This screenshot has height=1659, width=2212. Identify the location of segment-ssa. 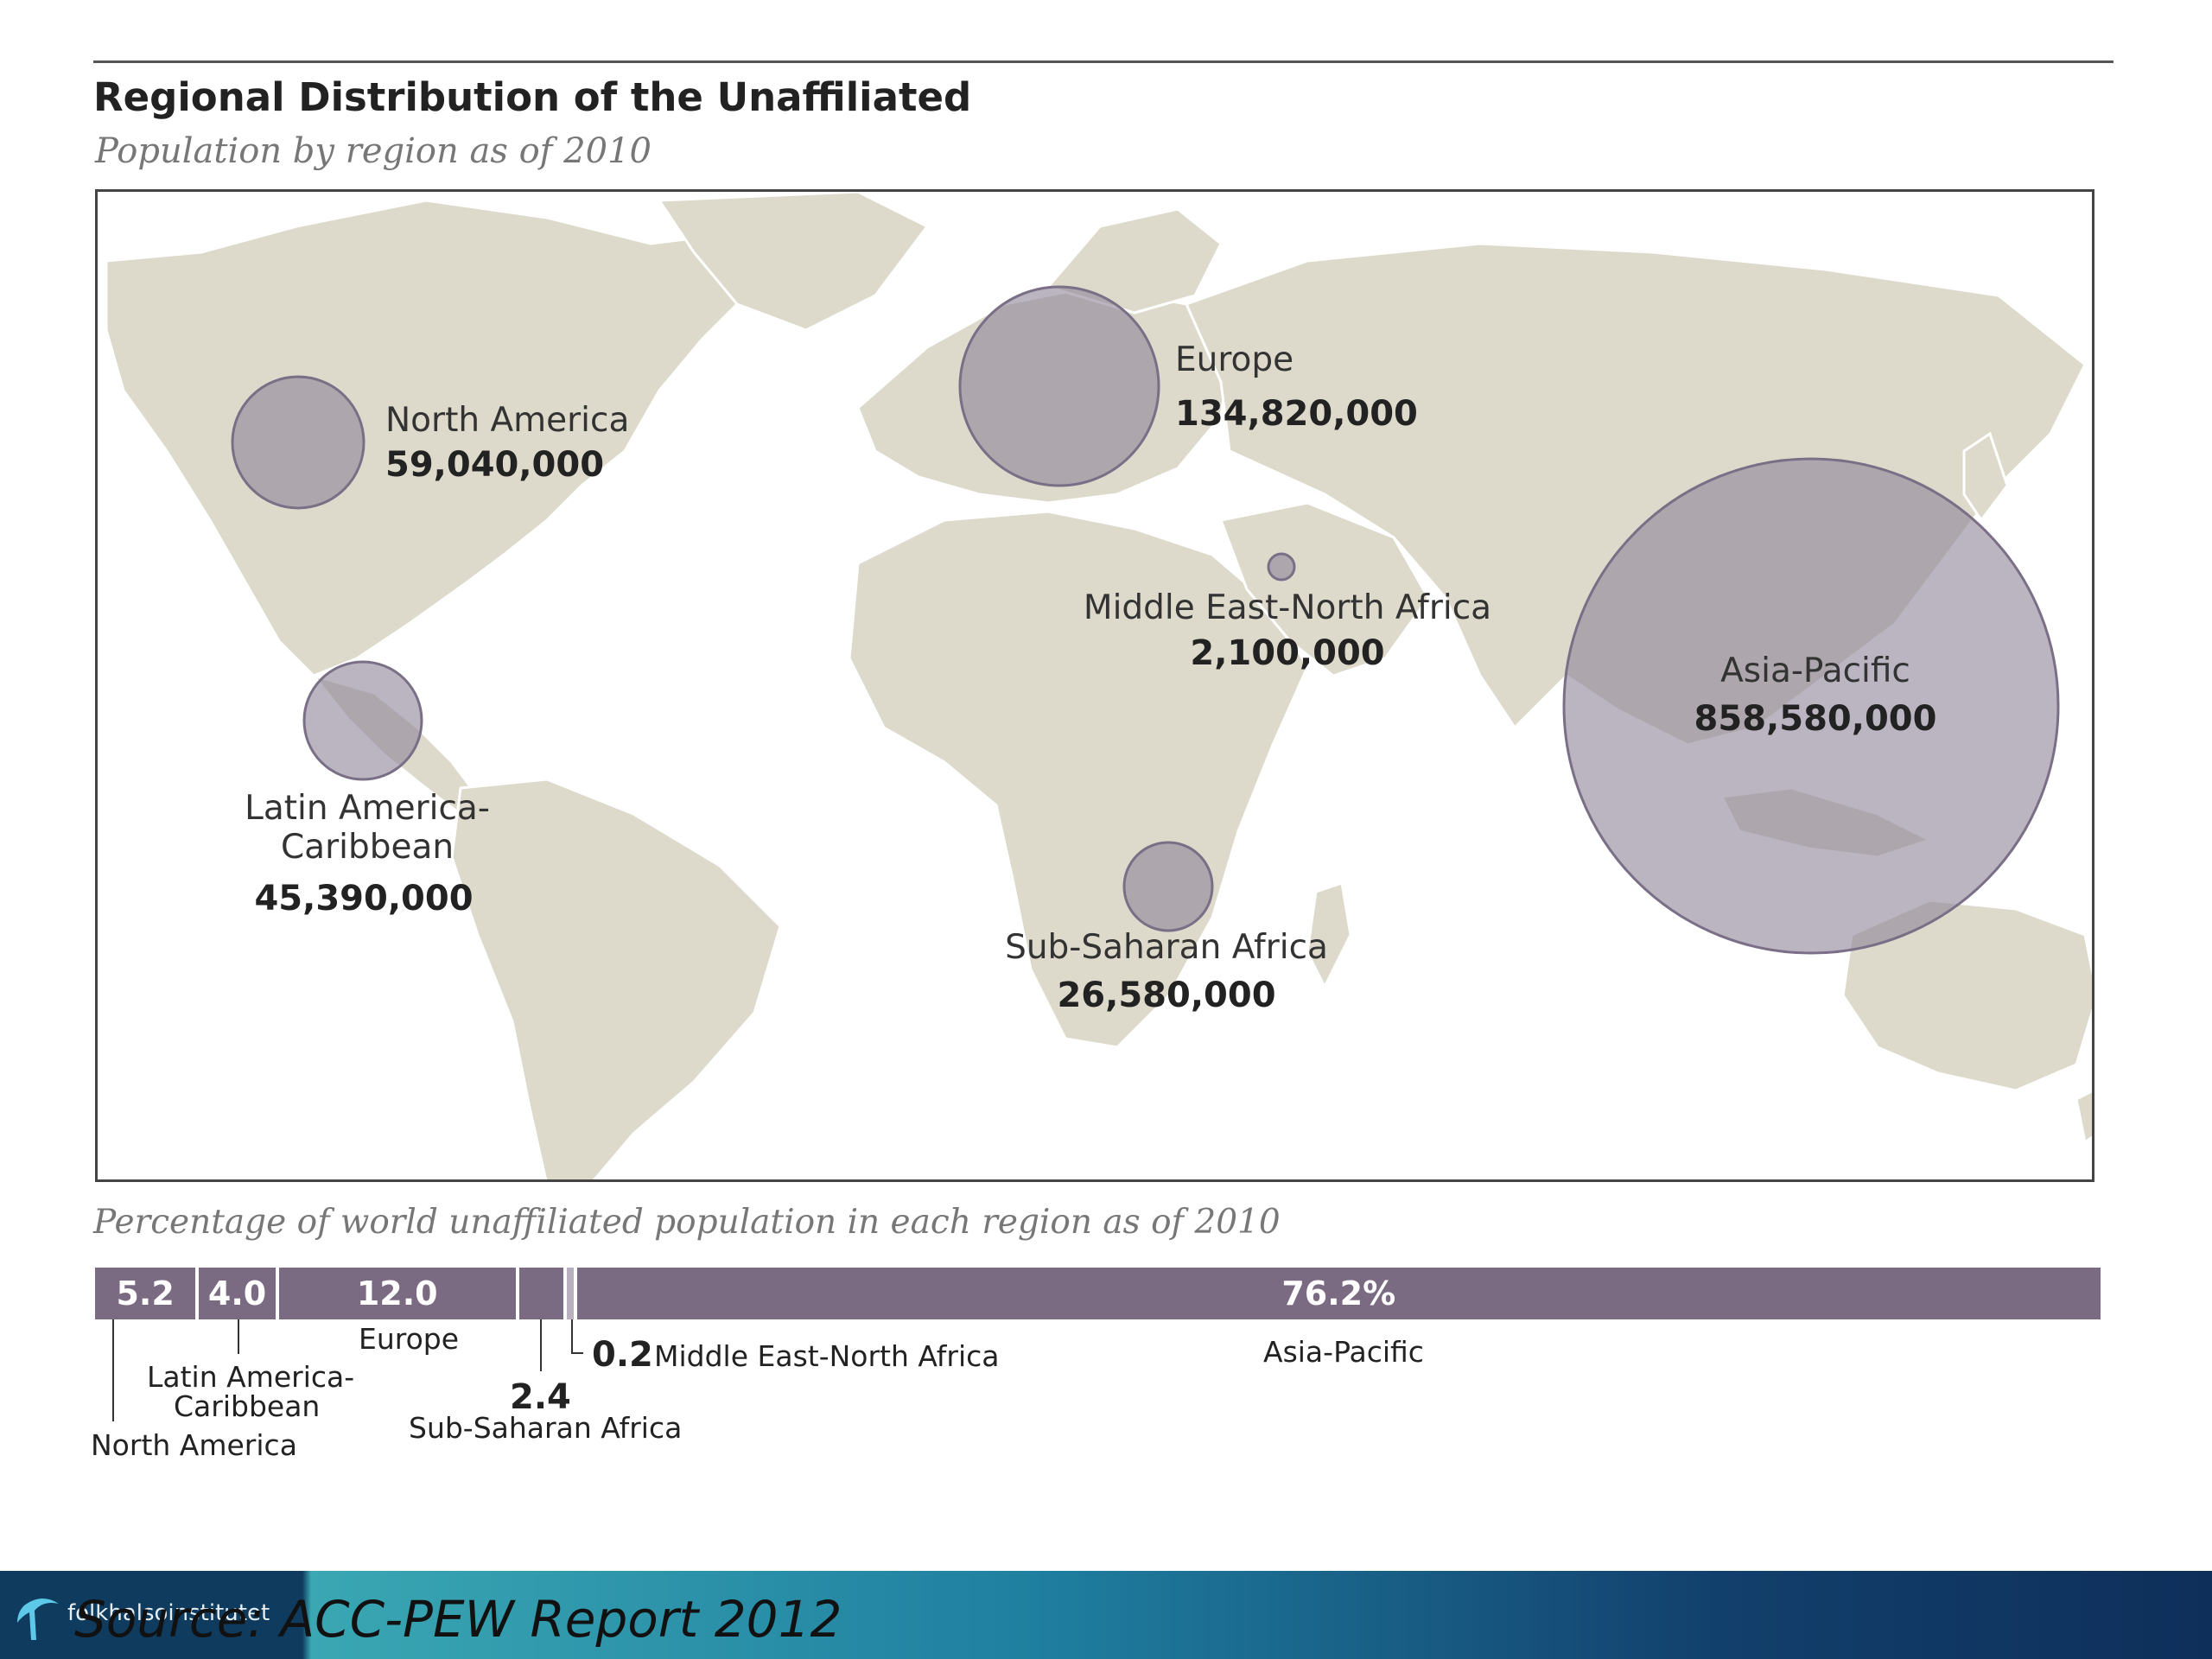
(543, 1293).